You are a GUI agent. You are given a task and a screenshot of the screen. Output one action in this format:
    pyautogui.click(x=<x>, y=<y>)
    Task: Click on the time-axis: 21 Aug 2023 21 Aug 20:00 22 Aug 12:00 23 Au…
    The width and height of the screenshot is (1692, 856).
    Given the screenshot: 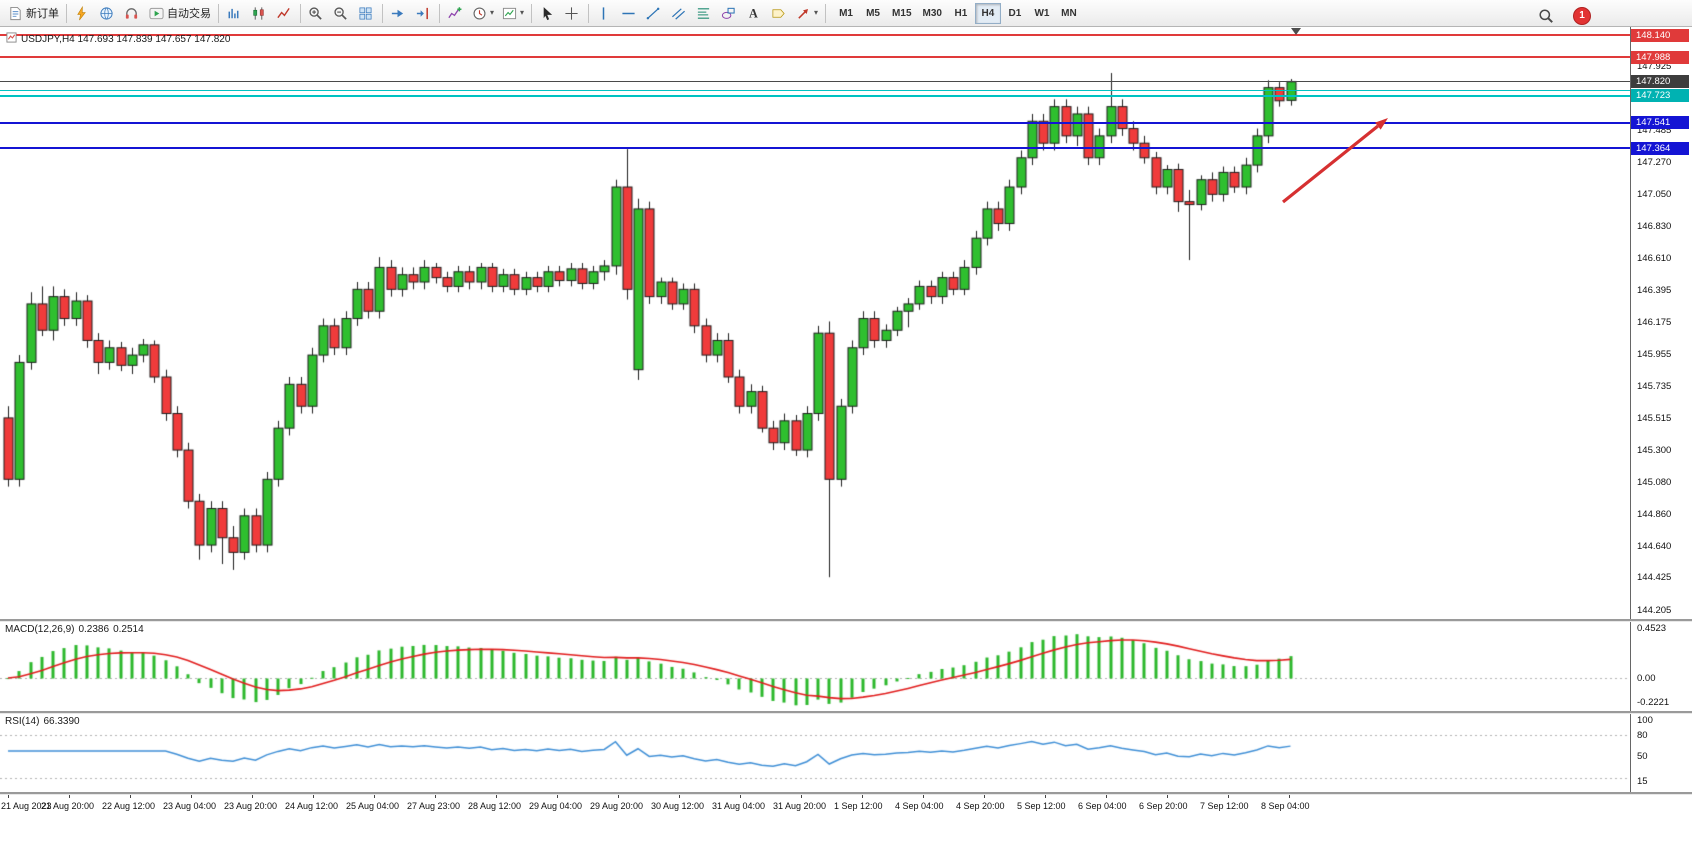 What is the action you would take?
    pyautogui.click(x=846, y=805)
    